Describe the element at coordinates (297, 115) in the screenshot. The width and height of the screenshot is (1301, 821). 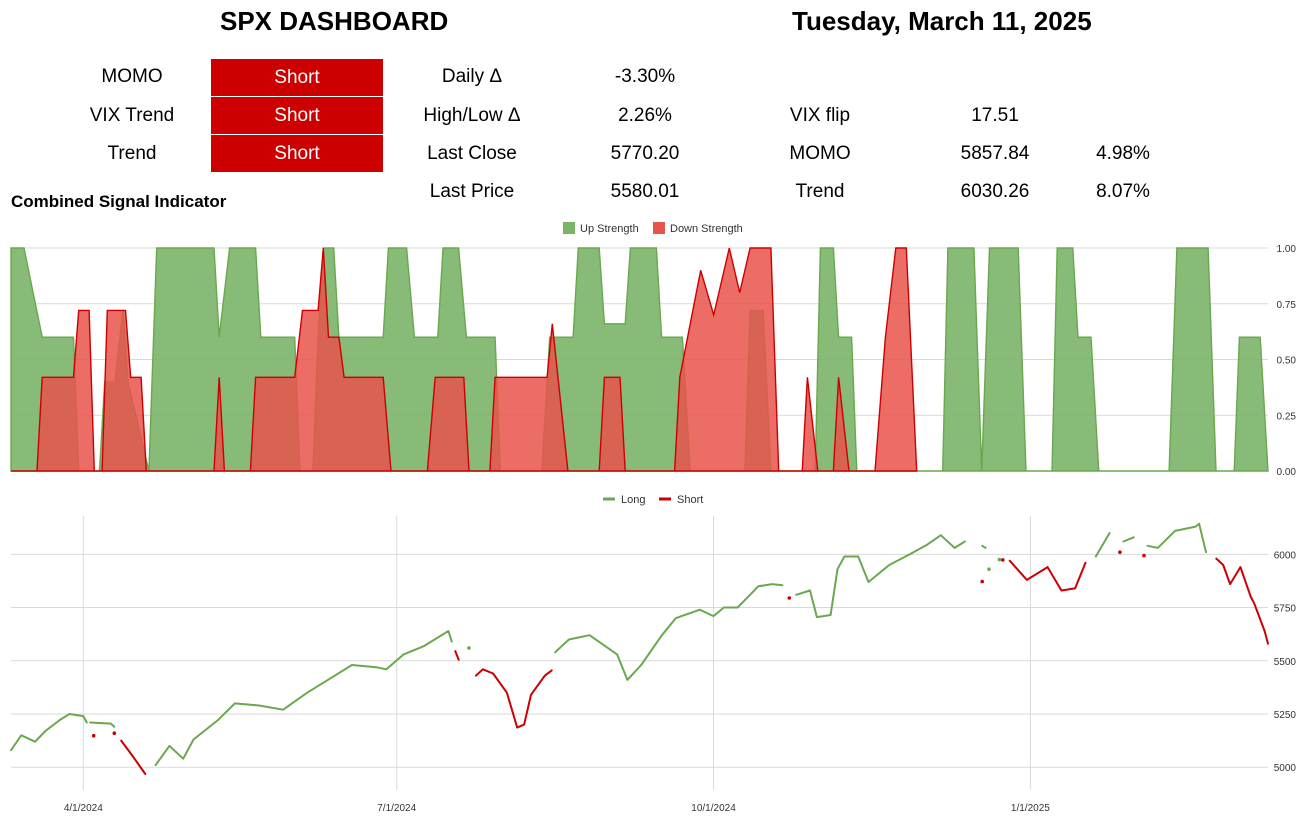
I see `vix-trend-signal-badge: Short` at that location.